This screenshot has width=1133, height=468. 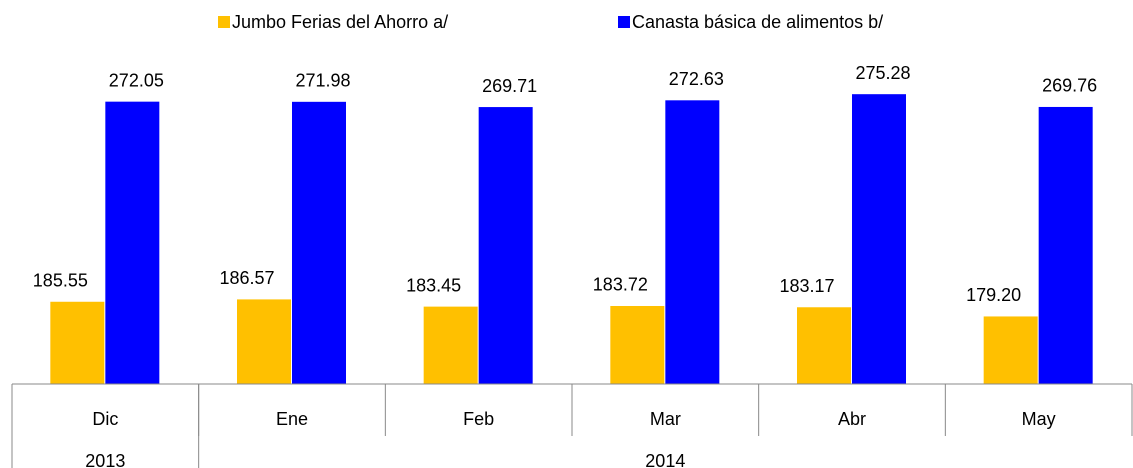 What do you see at coordinates (433, 285) in the screenshot?
I see `data-label: 183.45` at bounding box center [433, 285].